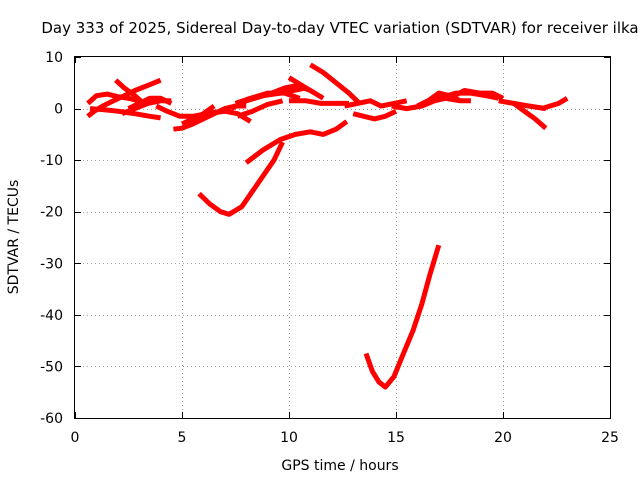 The height and width of the screenshot is (480, 640). Describe the element at coordinates (51, 161) in the screenshot. I see `y-tick-label: -10` at that location.